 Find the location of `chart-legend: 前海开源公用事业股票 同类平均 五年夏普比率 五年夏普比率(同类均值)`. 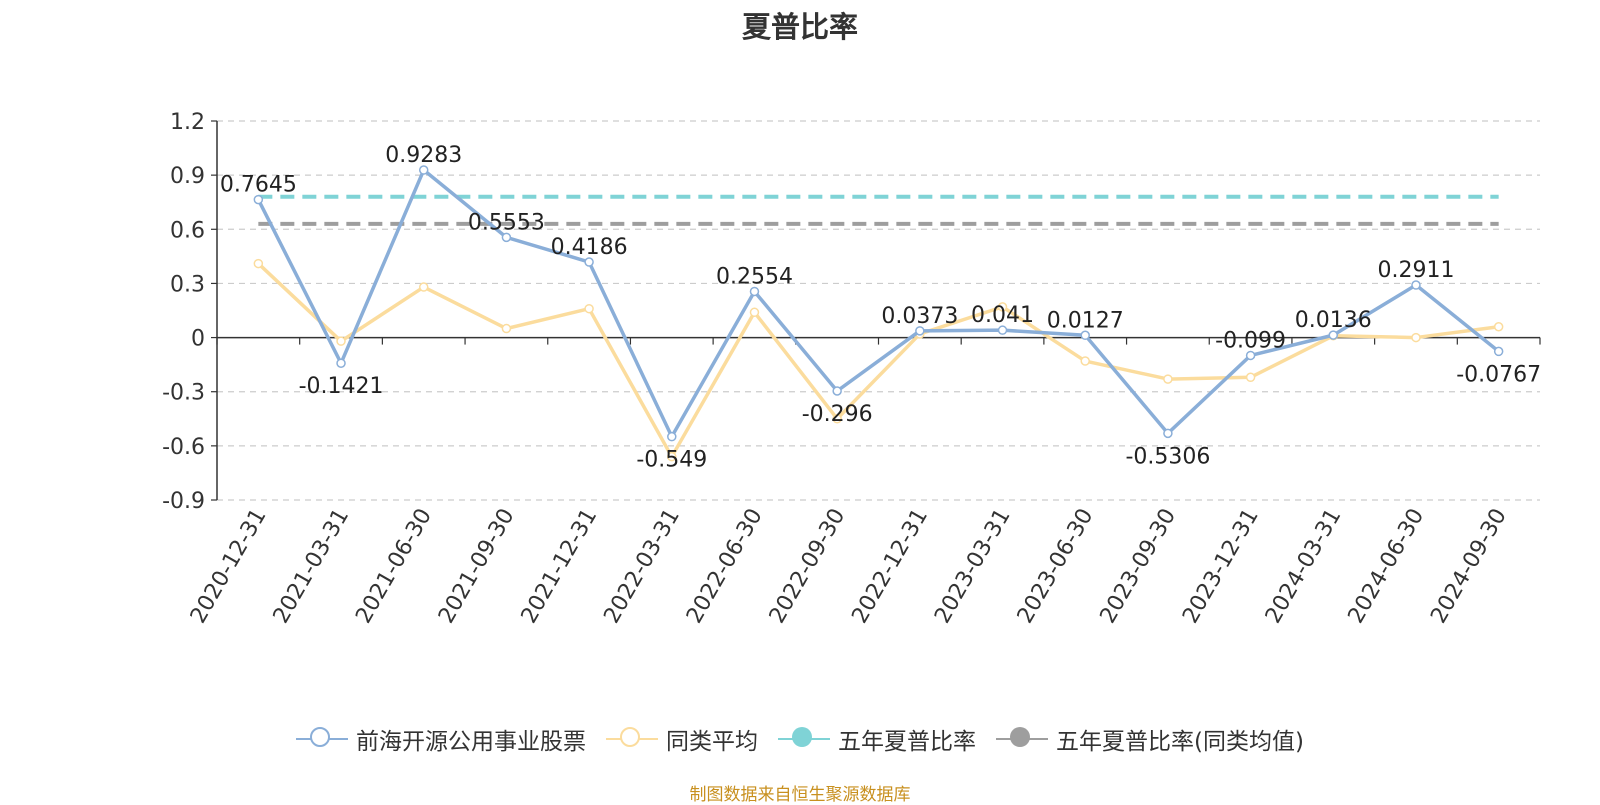

chart-legend: 前海开源公用事业股票 同类平均 五年夏普比率 五年夏普比率(同类均值) is located at coordinates (800, 739).